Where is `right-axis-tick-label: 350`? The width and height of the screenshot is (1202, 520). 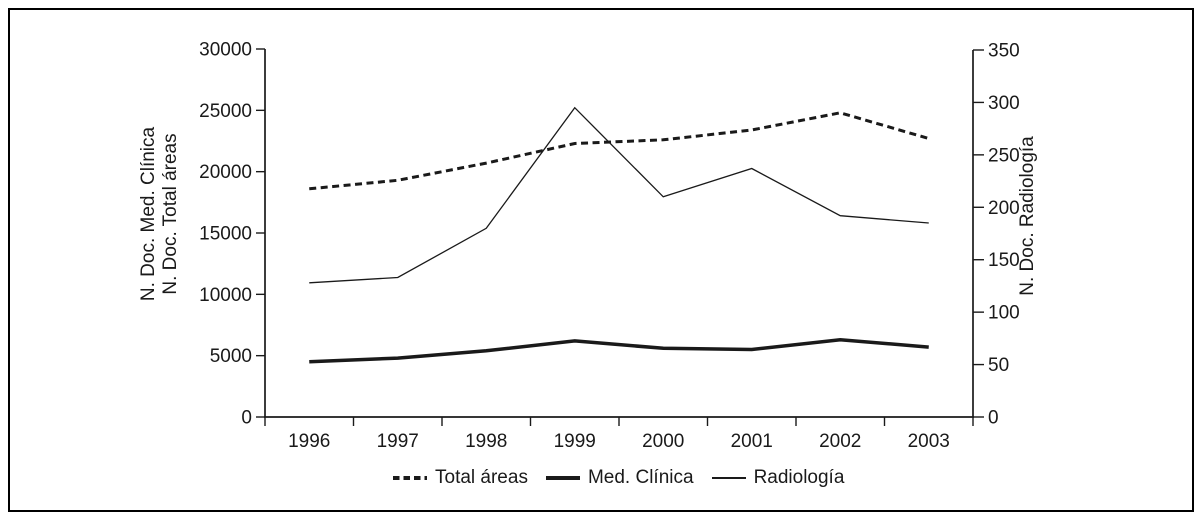
right-axis-tick-label: 350 is located at coordinates (1004, 51).